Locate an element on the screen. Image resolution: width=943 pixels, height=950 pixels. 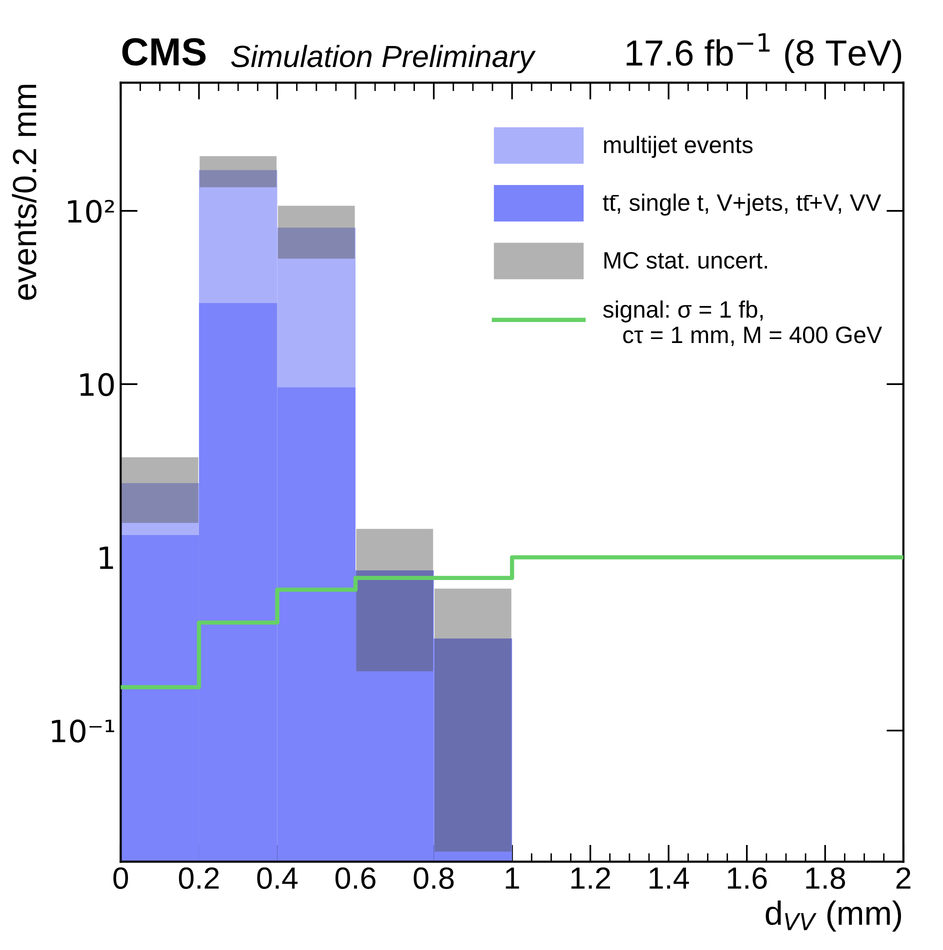
y-tick-label: 10² is located at coordinates (91, 211).